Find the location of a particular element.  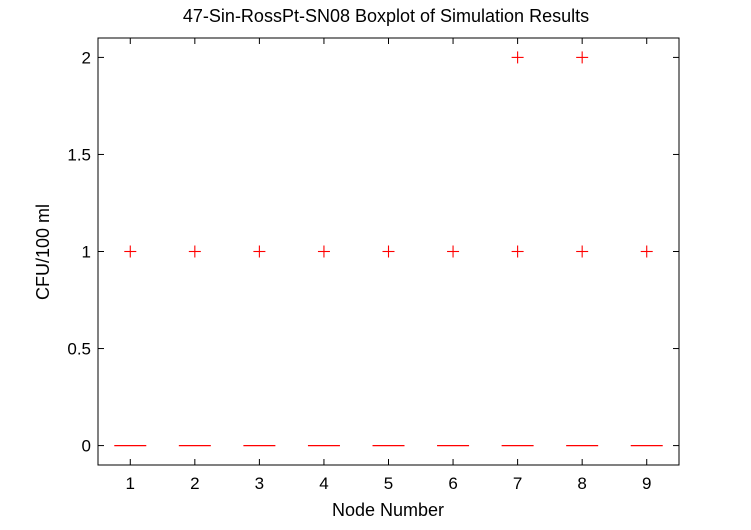

y-tick-label: 1.5 is located at coordinates (79, 154).